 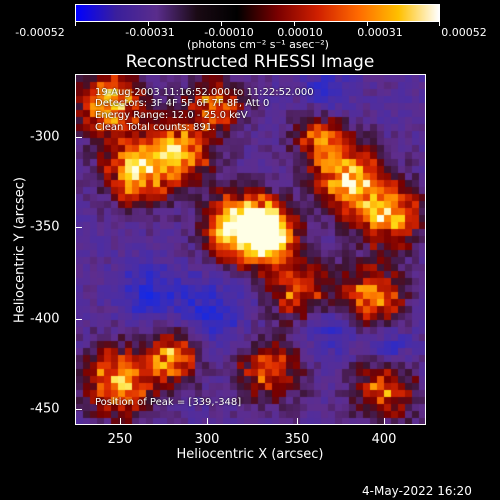 What do you see at coordinates (45, 137) in the screenshot?
I see `y-tick-label: -300` at bounding box center [45, 137].